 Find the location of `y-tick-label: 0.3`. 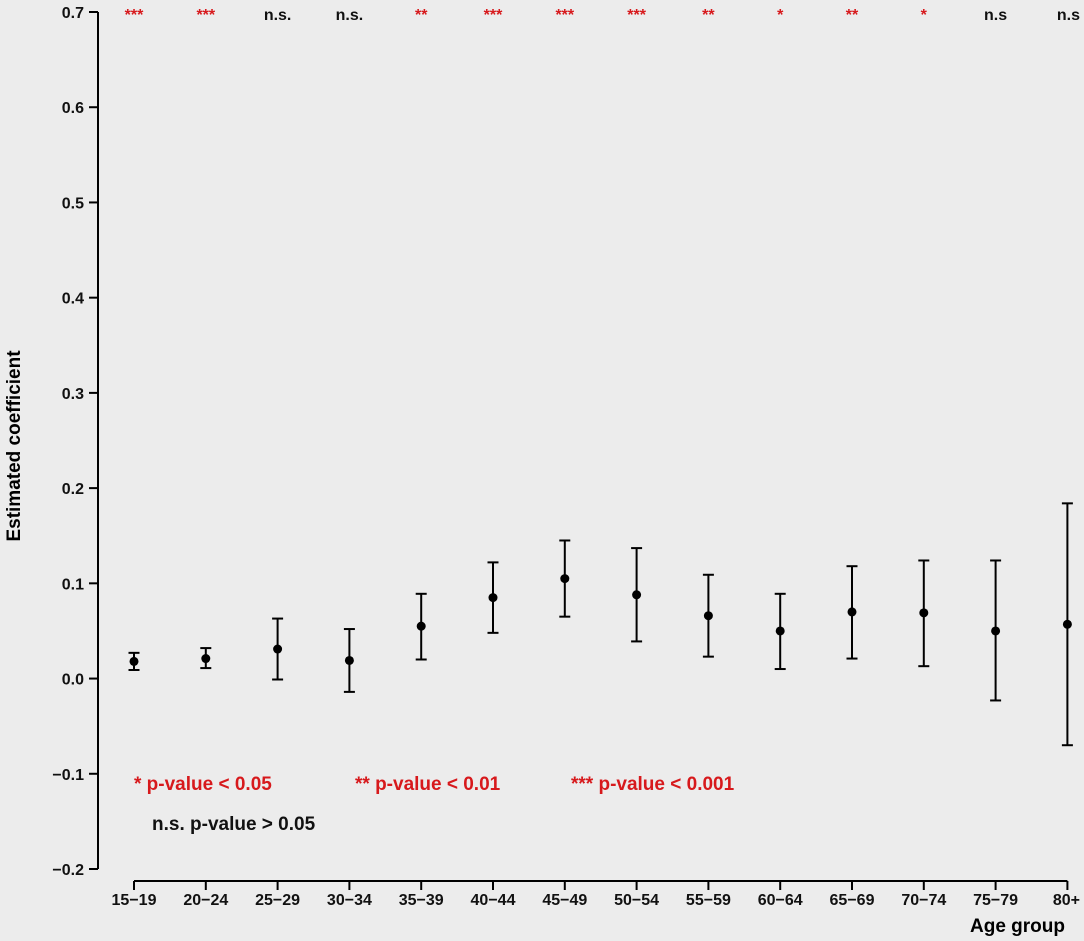

y-tick-label: 0.3 is located at coordinates (73, 394).